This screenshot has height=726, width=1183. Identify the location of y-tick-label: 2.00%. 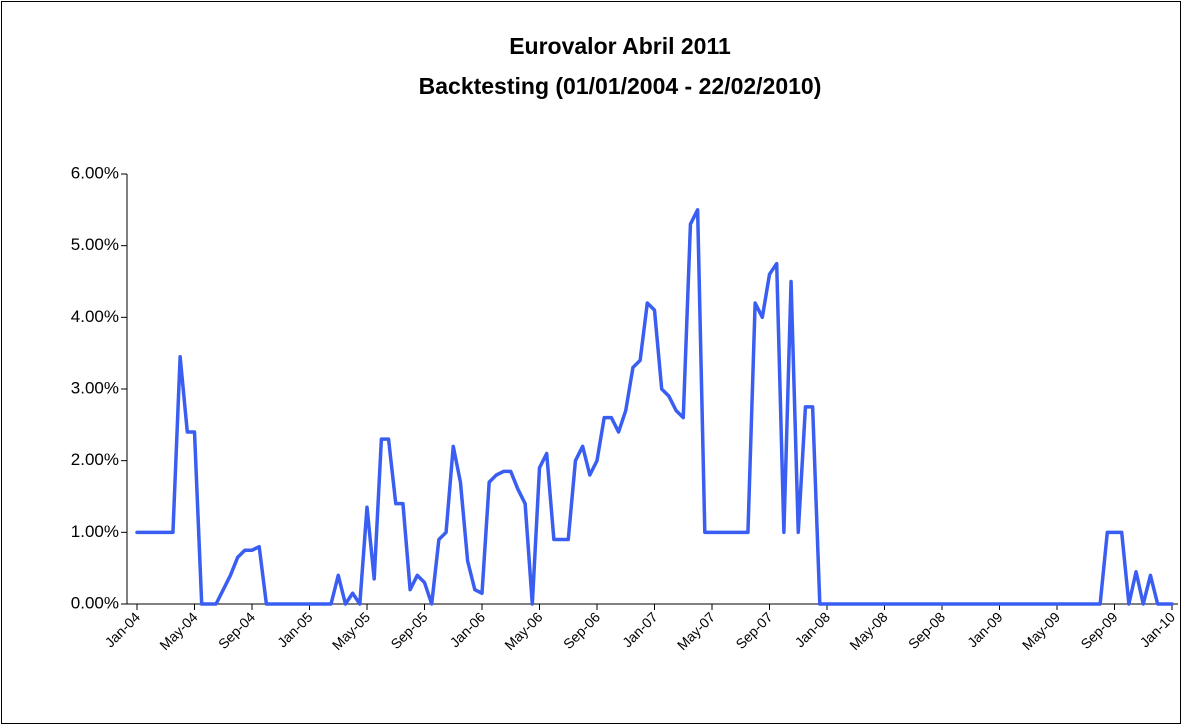
(95, 459).